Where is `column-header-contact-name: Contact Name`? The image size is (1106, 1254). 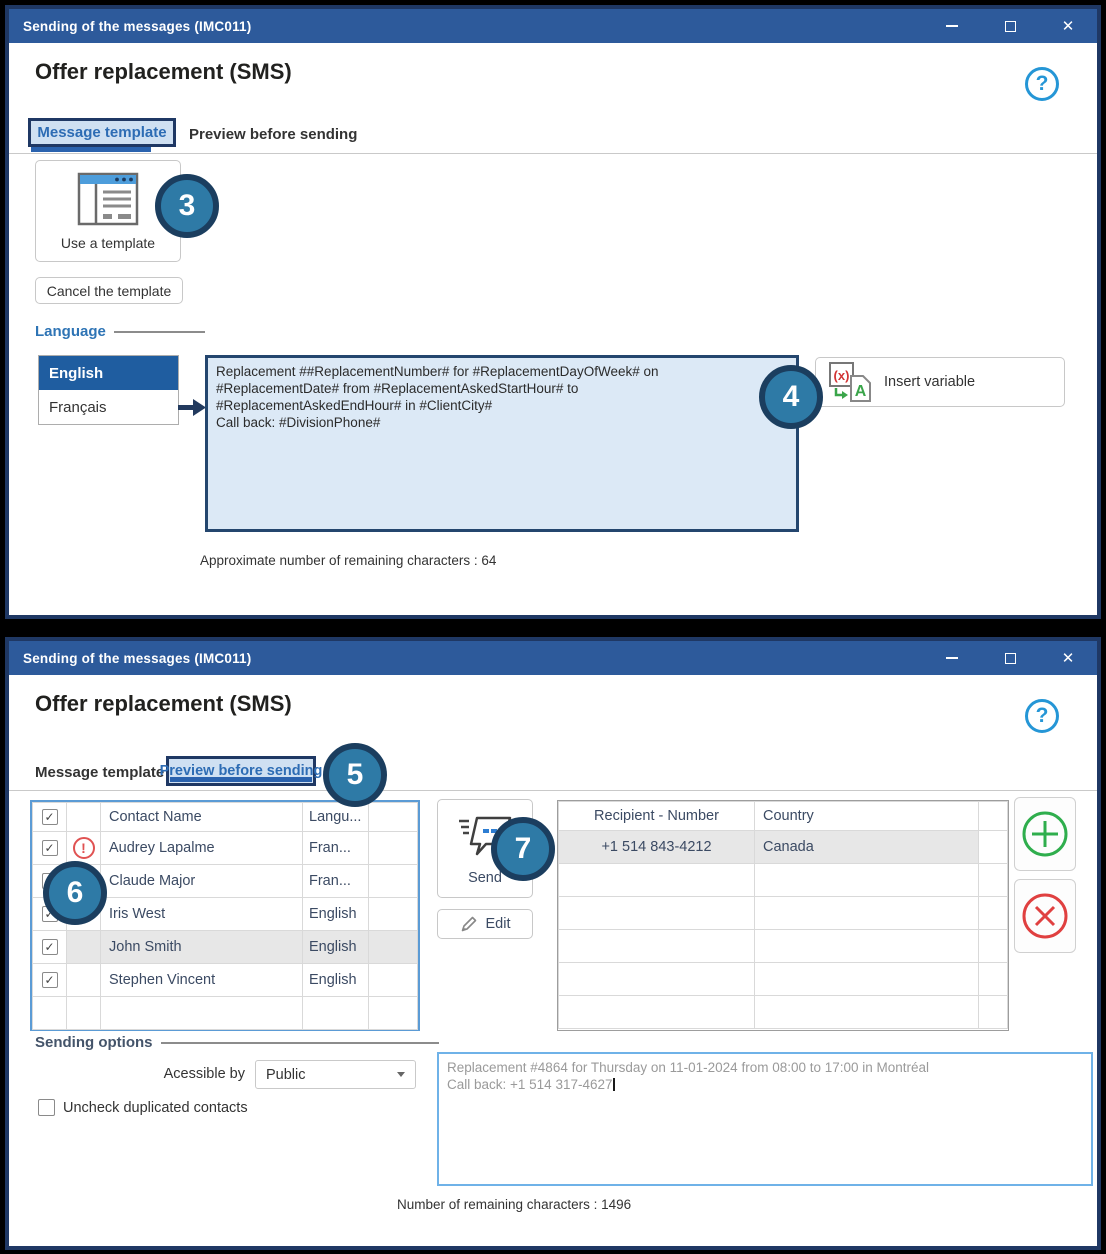
column-header-contact-name: Contact Name is located at coordinates (201, 817).